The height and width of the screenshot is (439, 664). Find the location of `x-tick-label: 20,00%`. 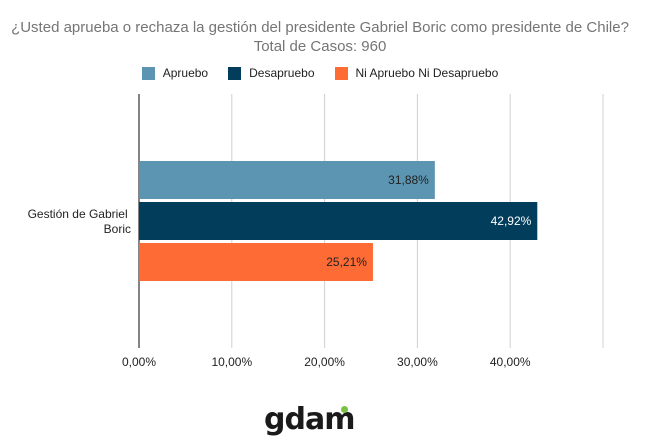

x-tick-label: 20,00% is located at coordinates (324, 362).